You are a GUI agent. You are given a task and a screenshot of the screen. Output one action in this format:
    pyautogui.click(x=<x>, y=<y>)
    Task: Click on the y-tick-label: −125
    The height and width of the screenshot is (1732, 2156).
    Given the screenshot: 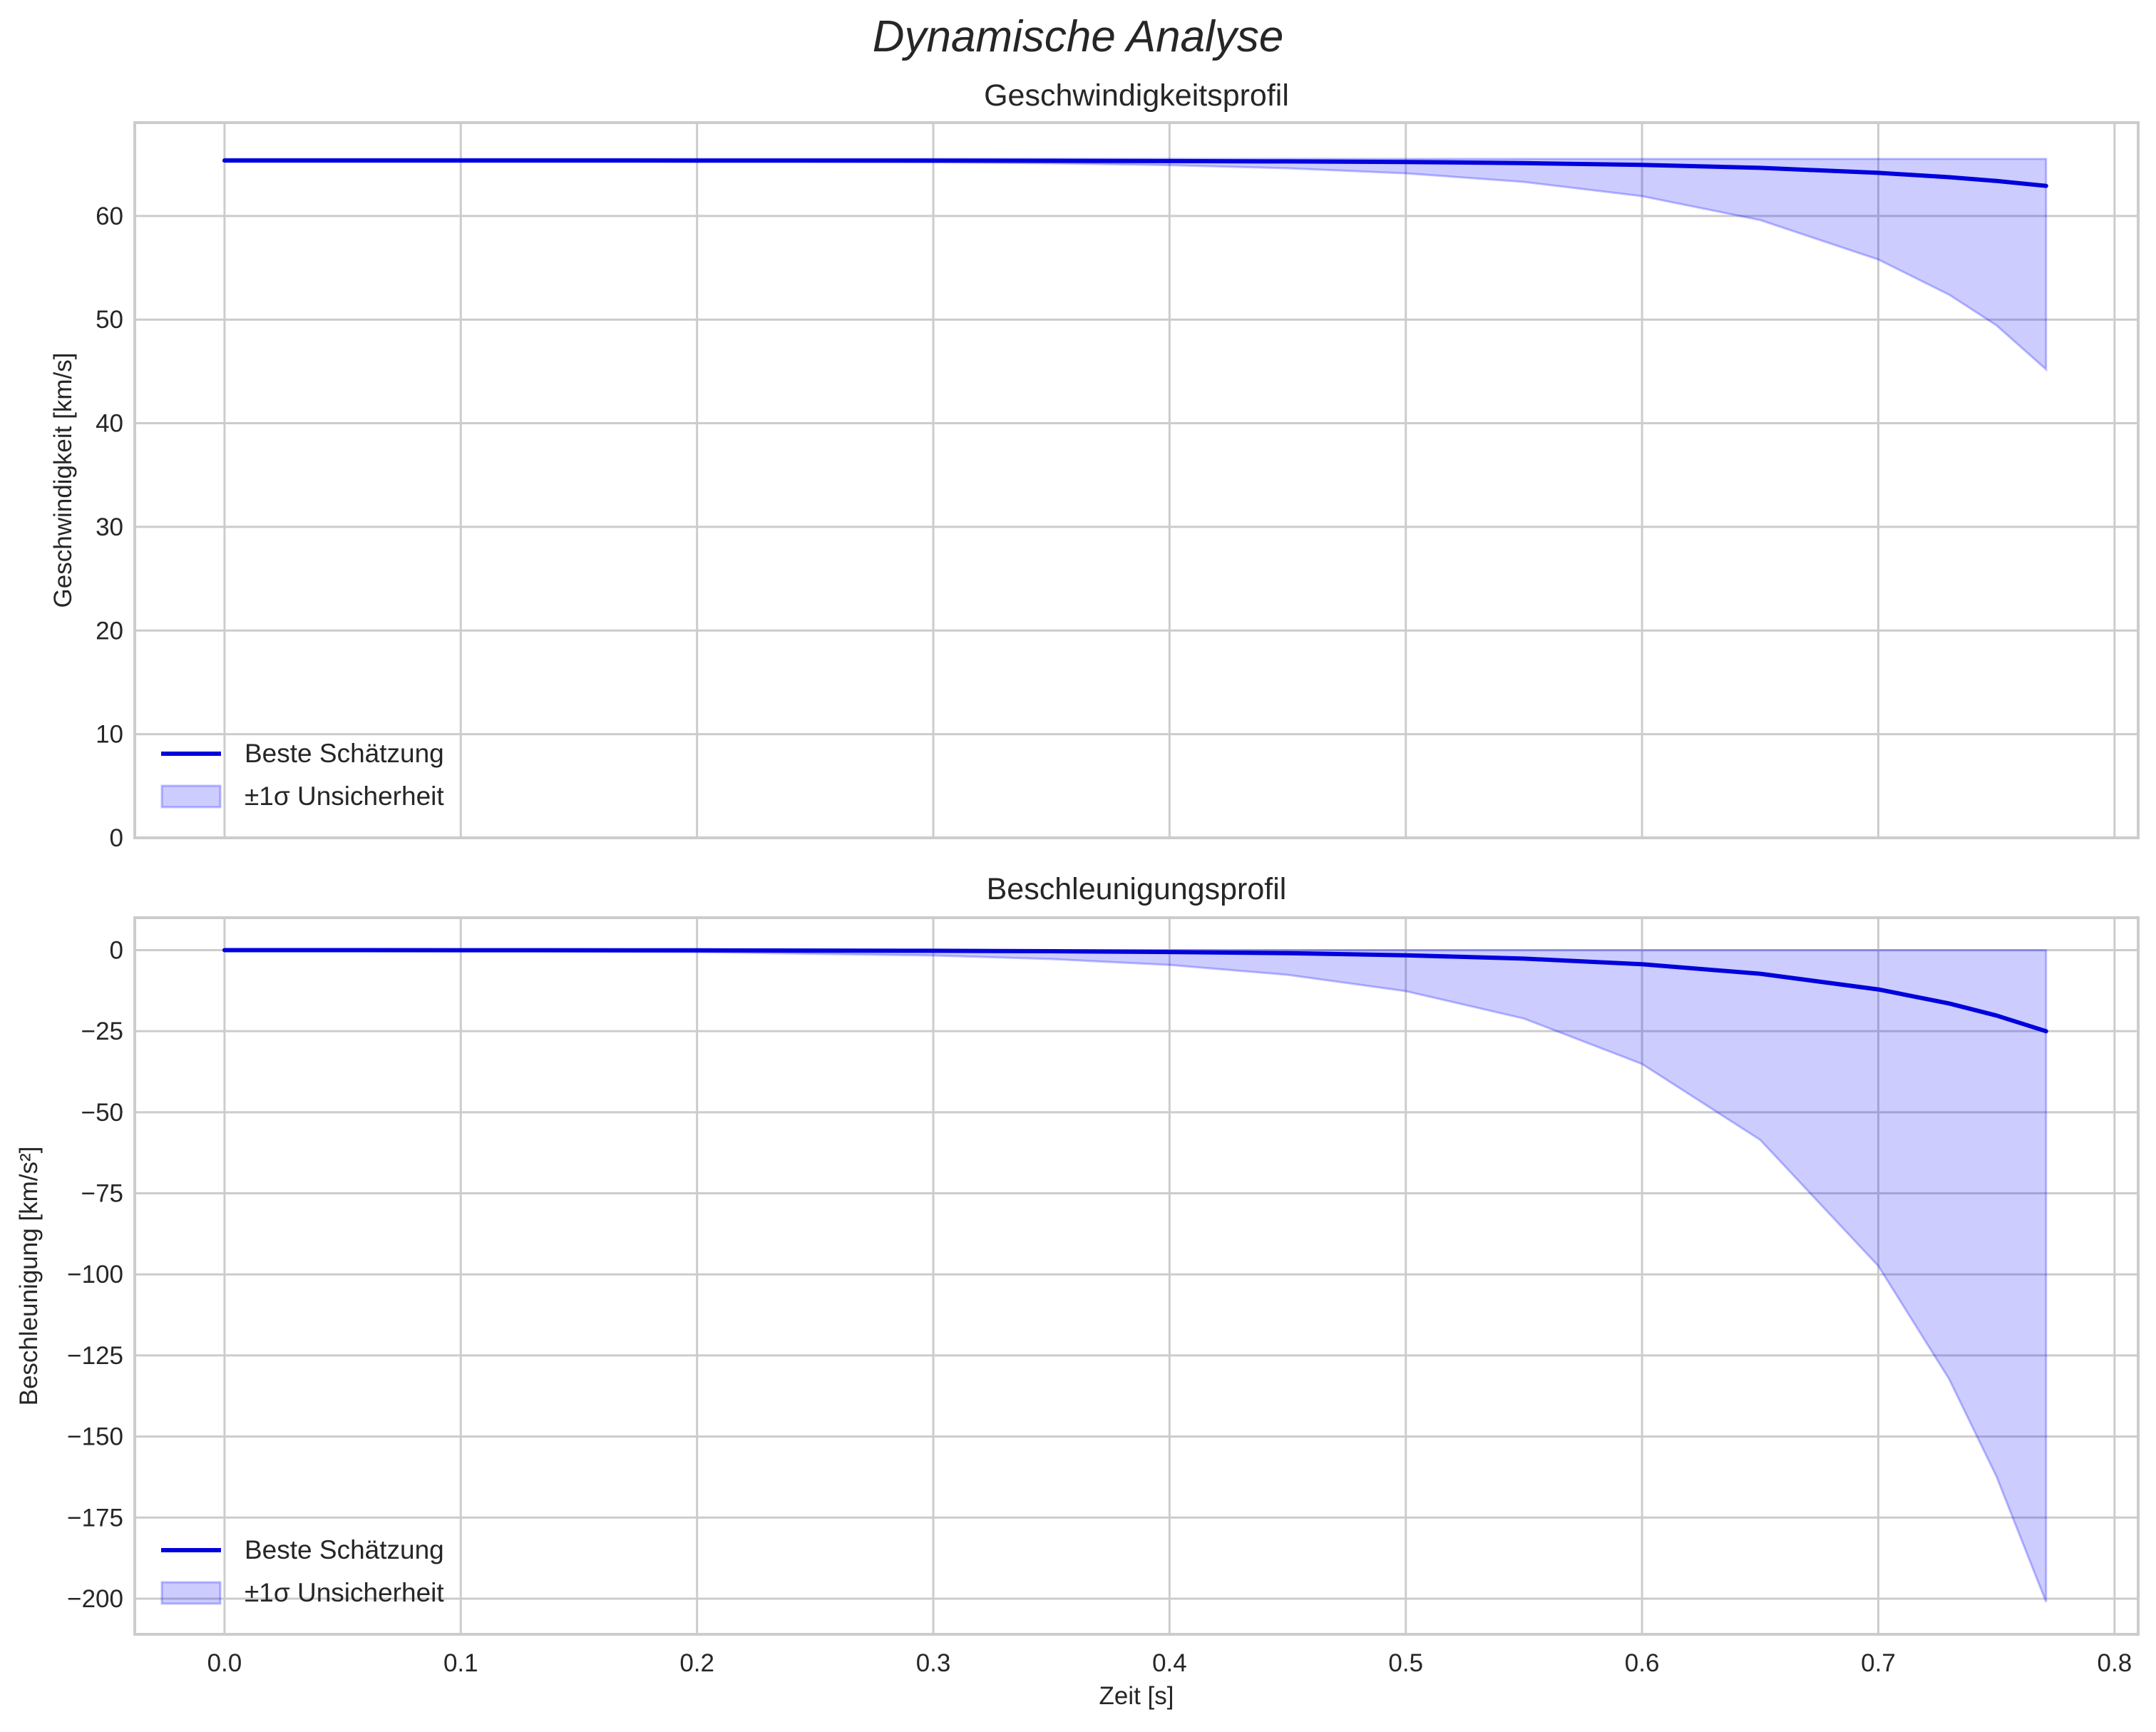 What is the action you would take?
    pyautogui.click(x=95, y=1356)
    